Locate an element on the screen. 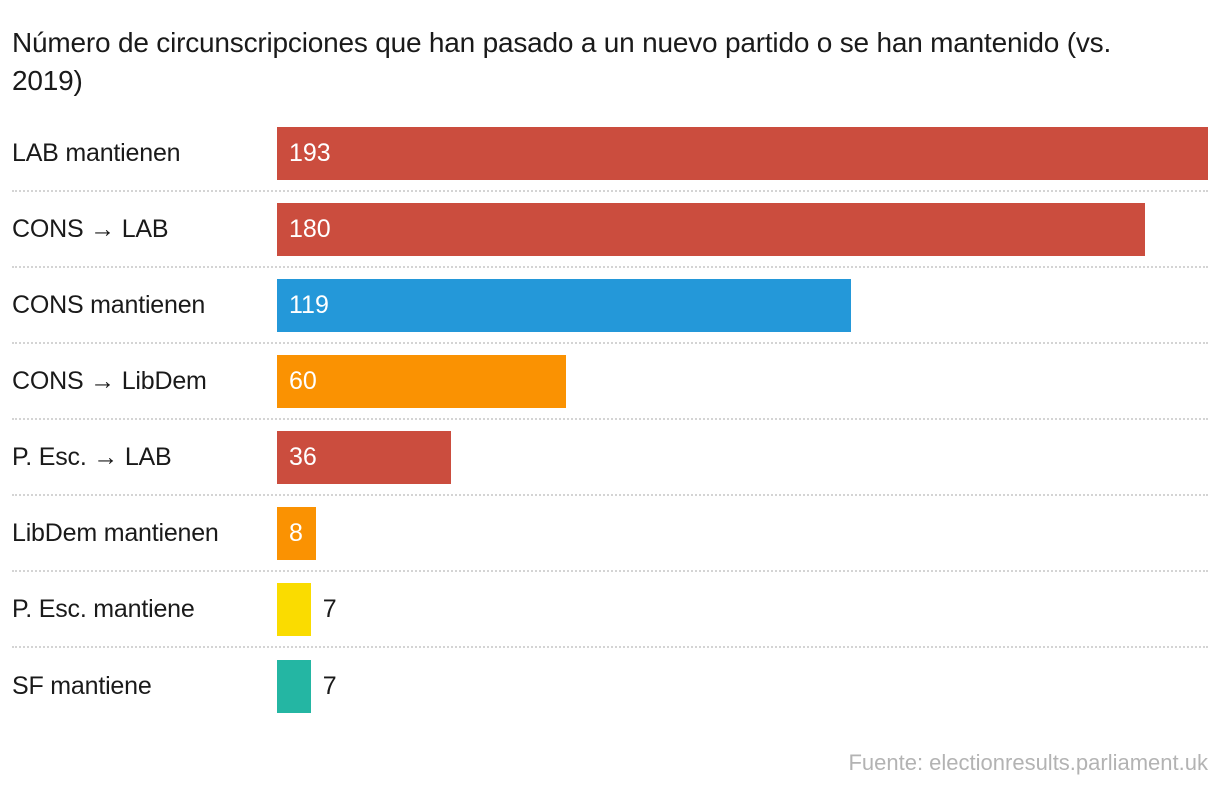 Image resolution: width=1220 pixels, height=798 pixels. bar-track: 36 is located at coordinates (742, 457).